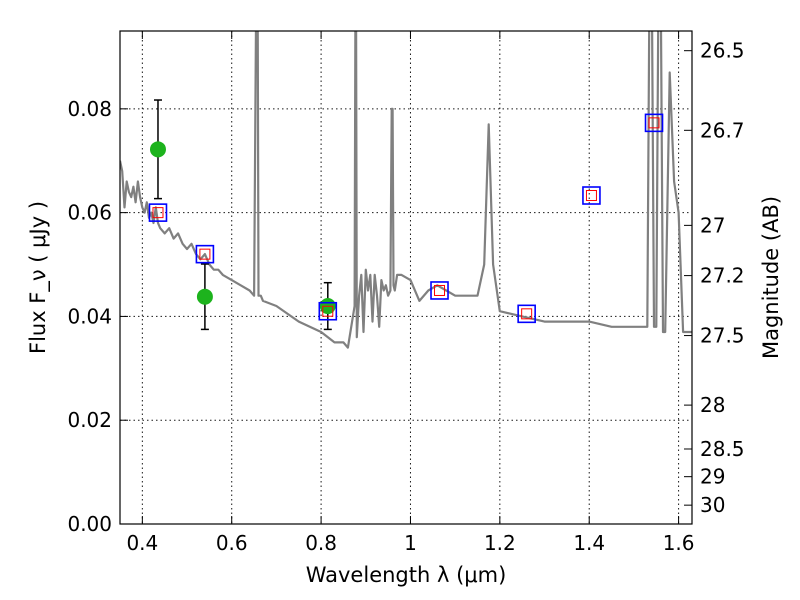 This screenshot has width=800, height=600. What do you see at coordinates (500, 543) in the screenshot?
I see `x-tick-label: 1.2` at bounding box center [500, 543].